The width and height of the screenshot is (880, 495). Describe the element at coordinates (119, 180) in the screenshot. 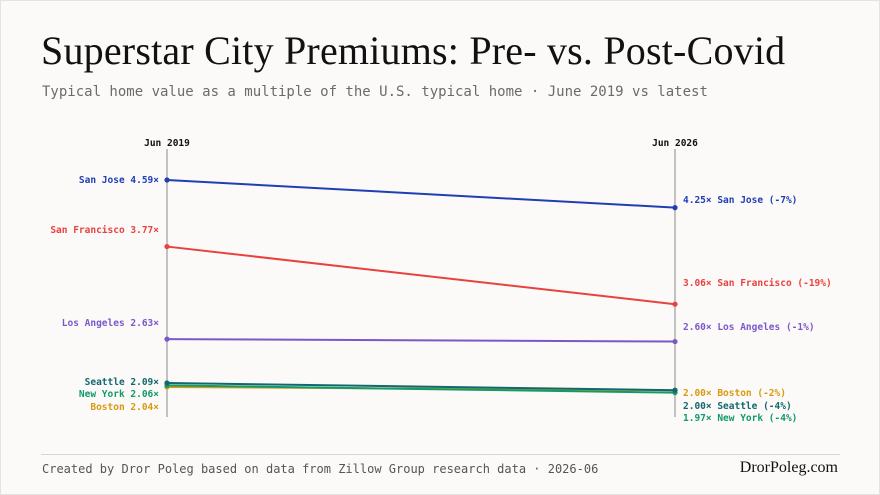

I see `label-san-jose-start: San Jose 4.59×` at that location.